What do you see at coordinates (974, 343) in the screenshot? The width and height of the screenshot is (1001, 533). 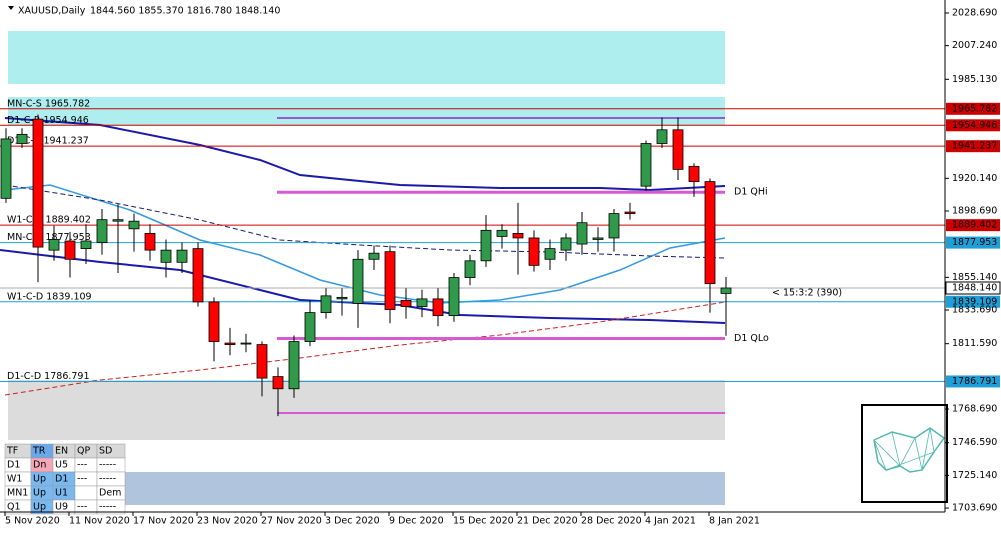 I see `y-tick-label: 1811.590` at bounding box center [974, 343].